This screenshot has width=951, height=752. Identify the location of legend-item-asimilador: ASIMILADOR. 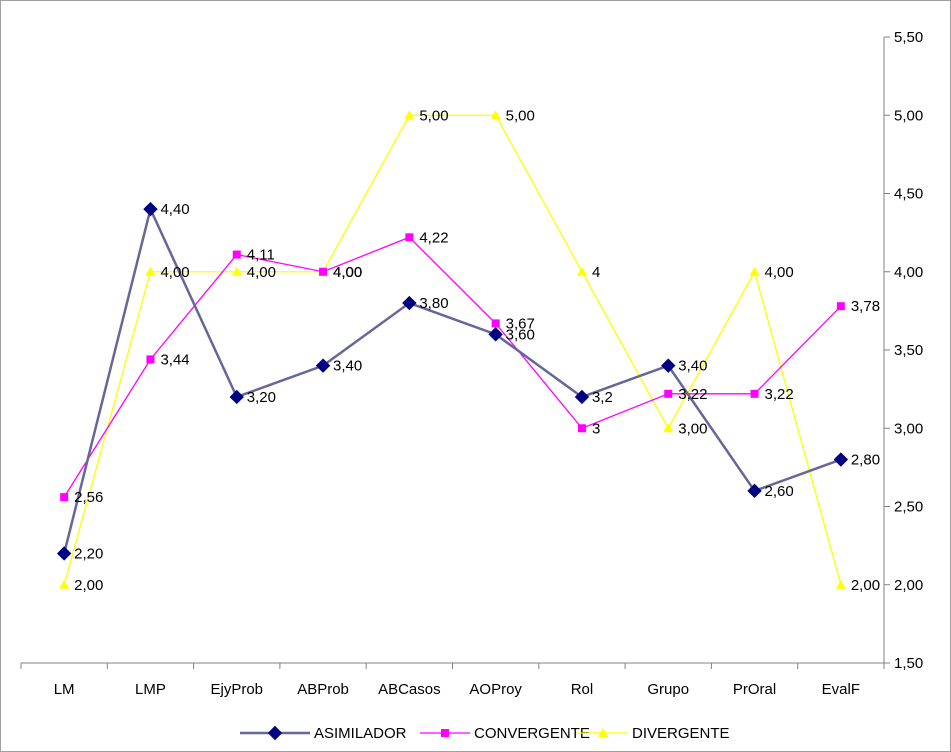
(323, 733).